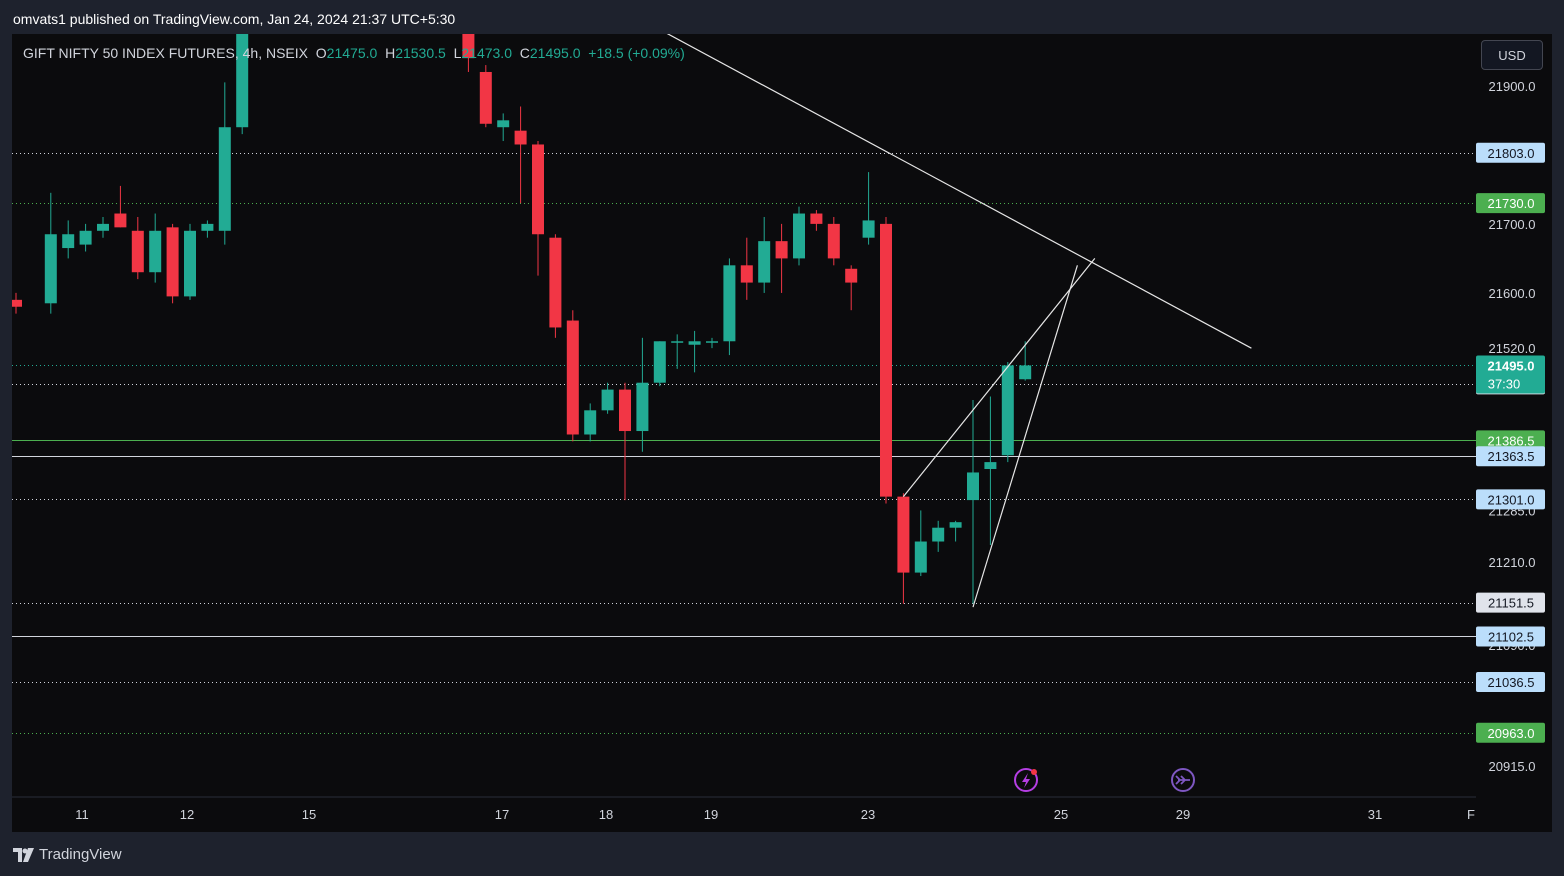  I want to click on price-tag: 21386.5, so click(1510, 440).